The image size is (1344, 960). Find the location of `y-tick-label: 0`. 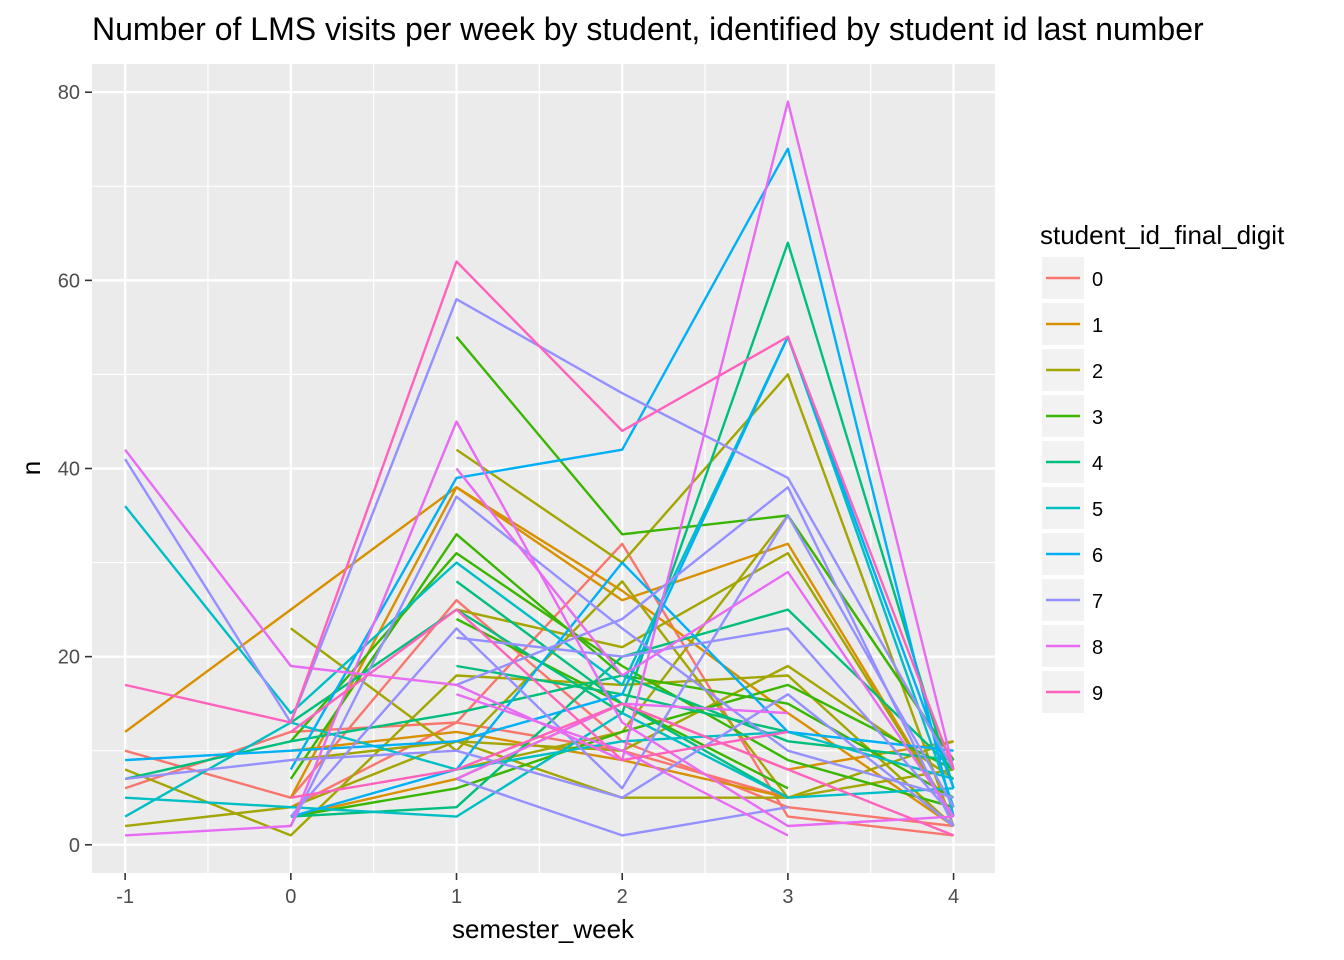

y-tick-label: 0 is located at coordinates (74, 846).